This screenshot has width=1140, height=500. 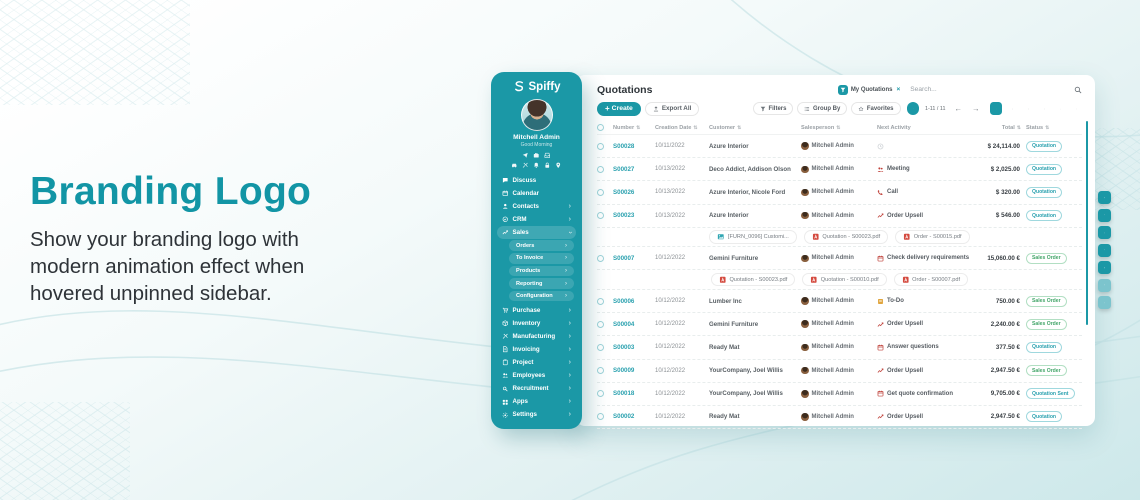 What do you see at coordinates (682, 128) in the screenshot?
I see `column-header-creation-date: Creation Date ⇅` at bounding box center [682, 128].